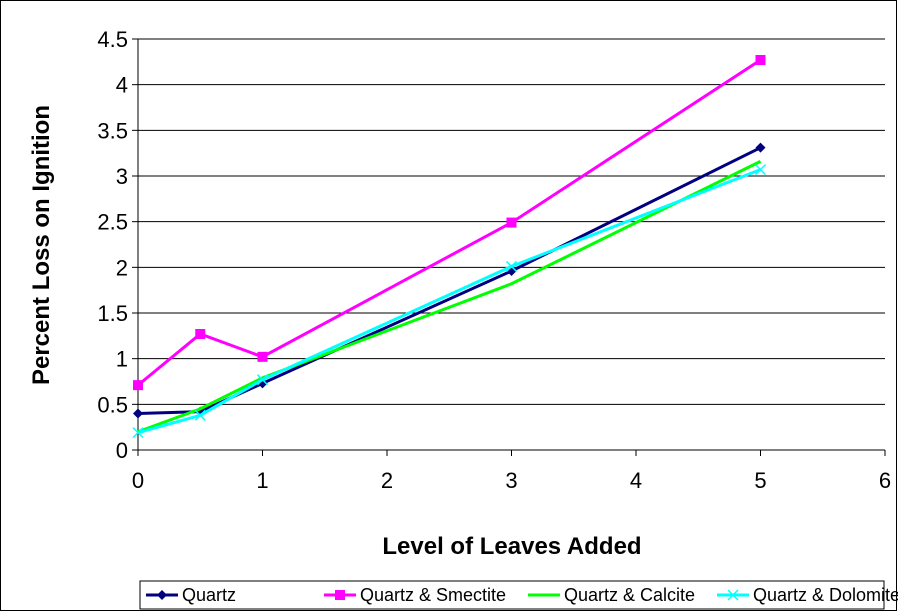 Image resolution: width=899 pixels, height=613 pixels. What do you see at coordinates (122, 267) in the screenshot?
I see `y-tick-label: 2` at bounding box center [122, 267].